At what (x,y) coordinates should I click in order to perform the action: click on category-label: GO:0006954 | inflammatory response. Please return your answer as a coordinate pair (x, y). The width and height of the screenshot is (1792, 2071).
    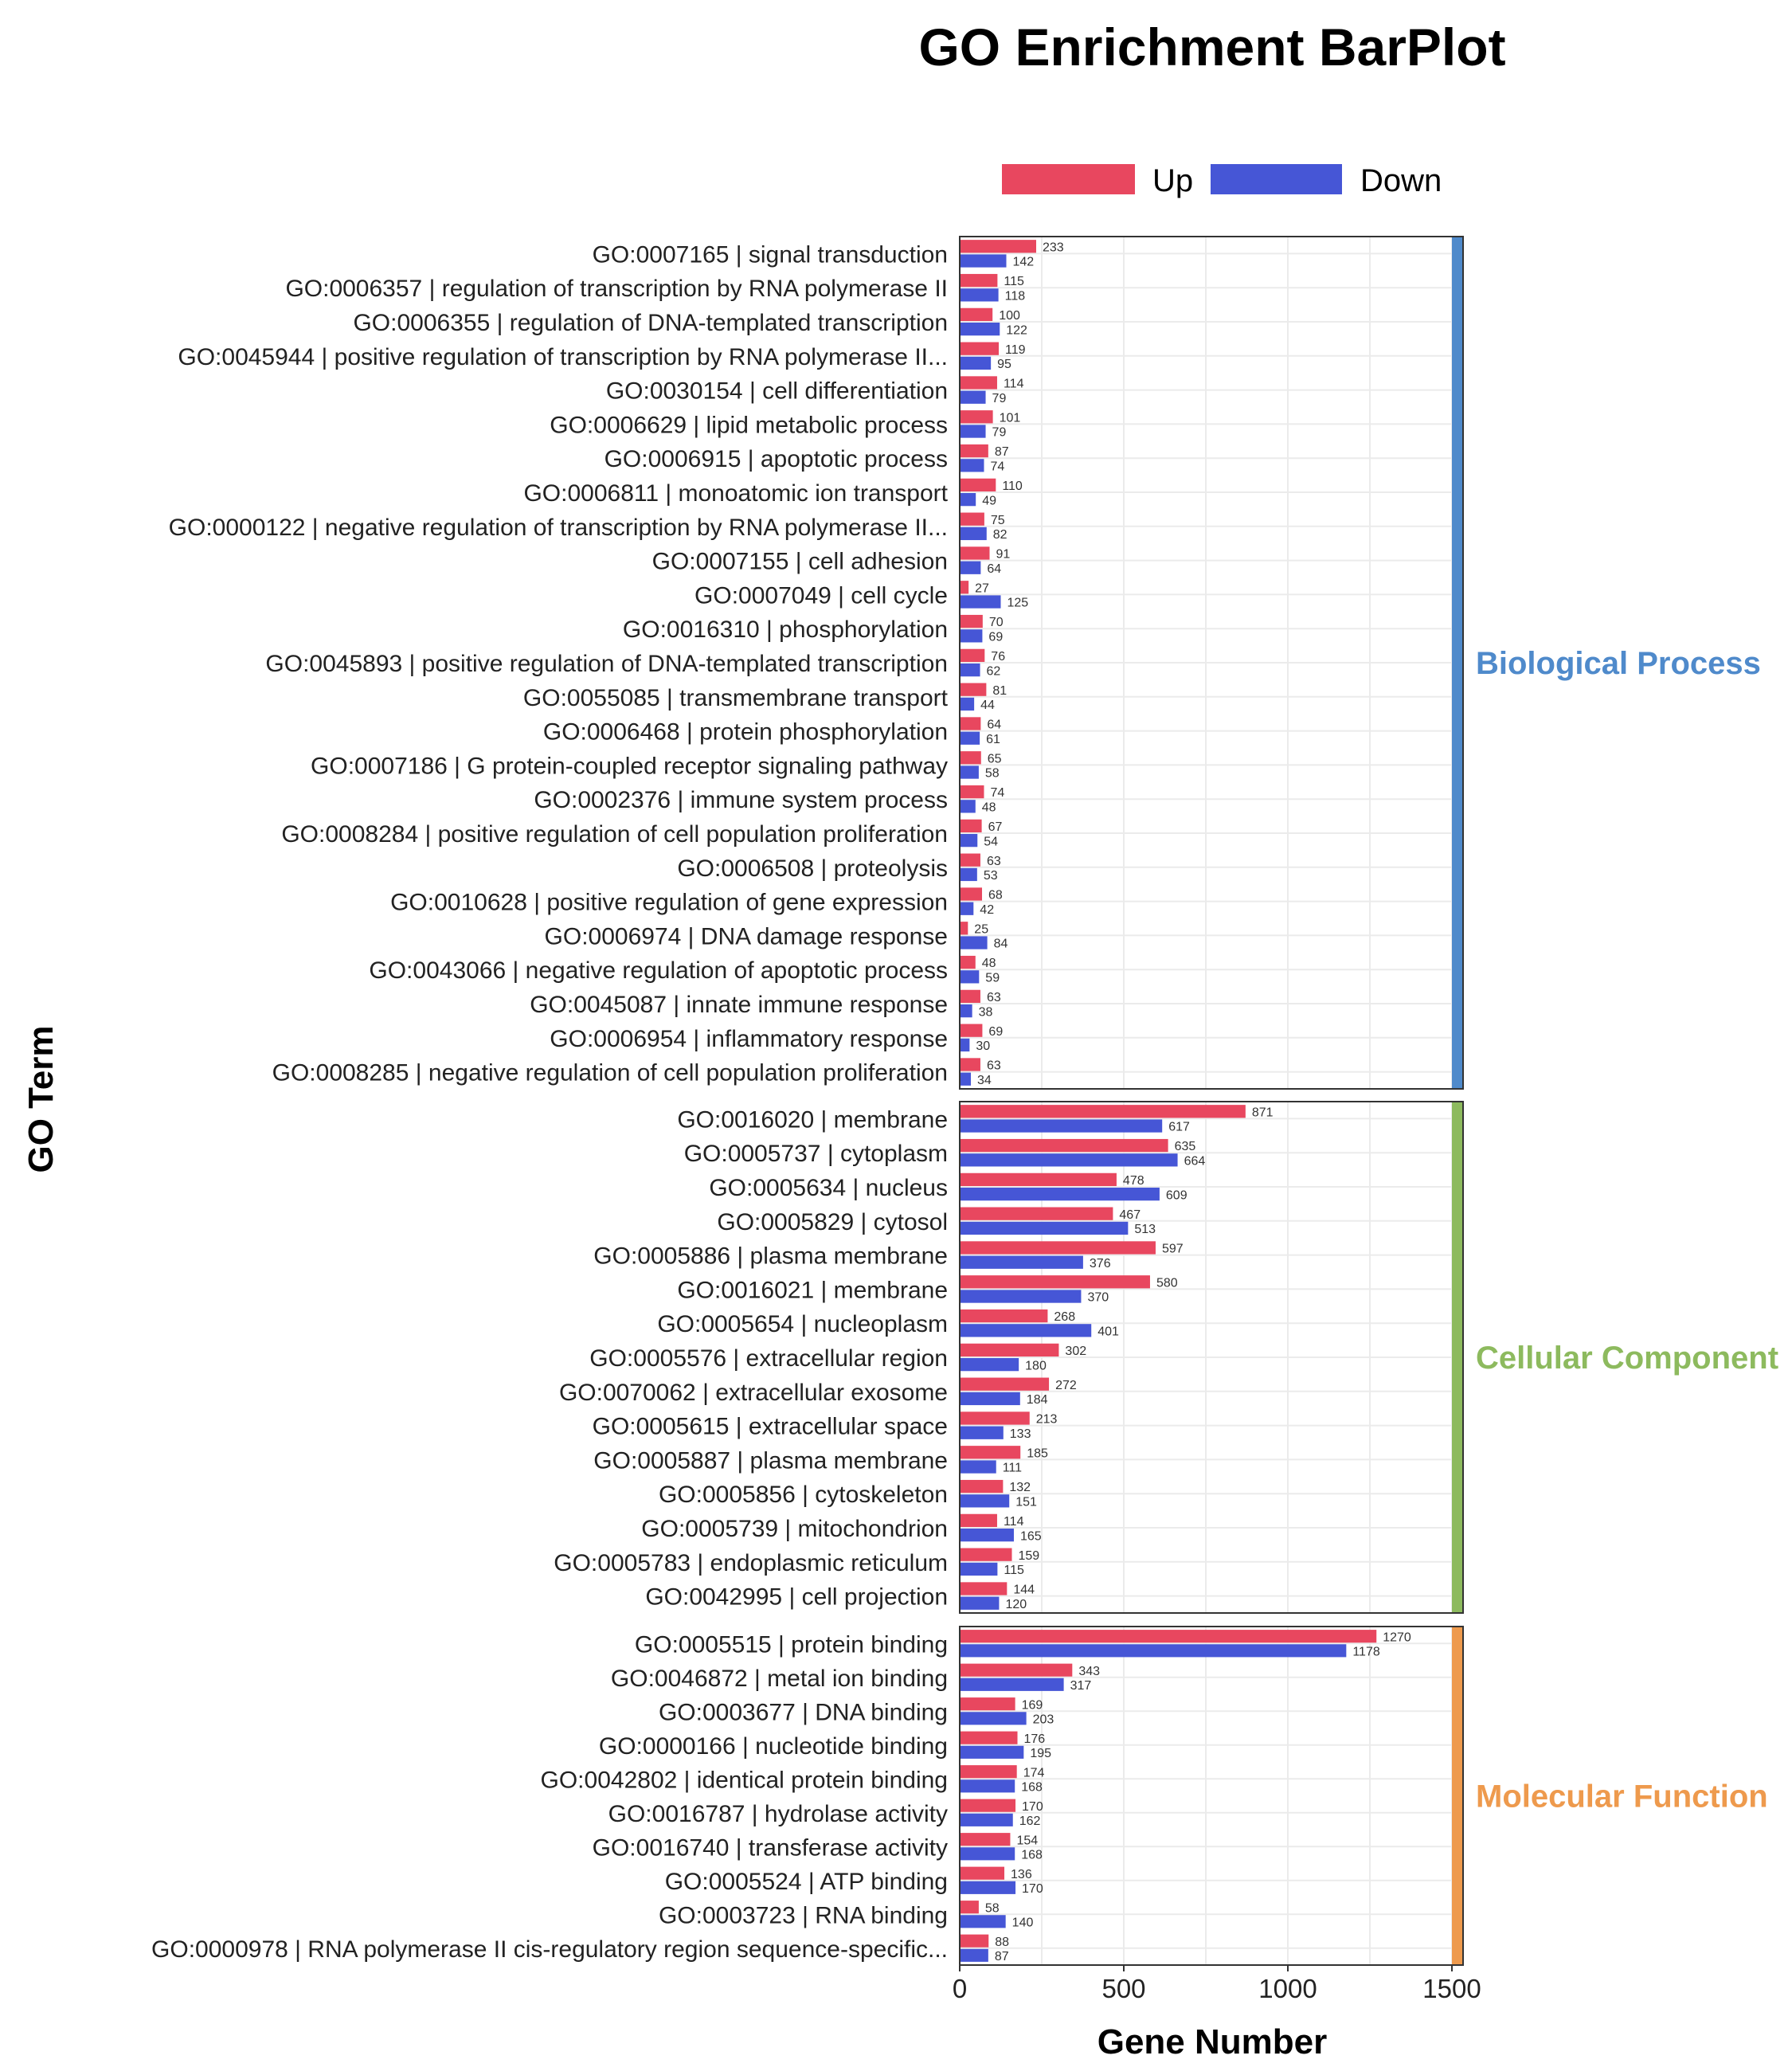
    Looking at the image, I should click on (749, 1039).